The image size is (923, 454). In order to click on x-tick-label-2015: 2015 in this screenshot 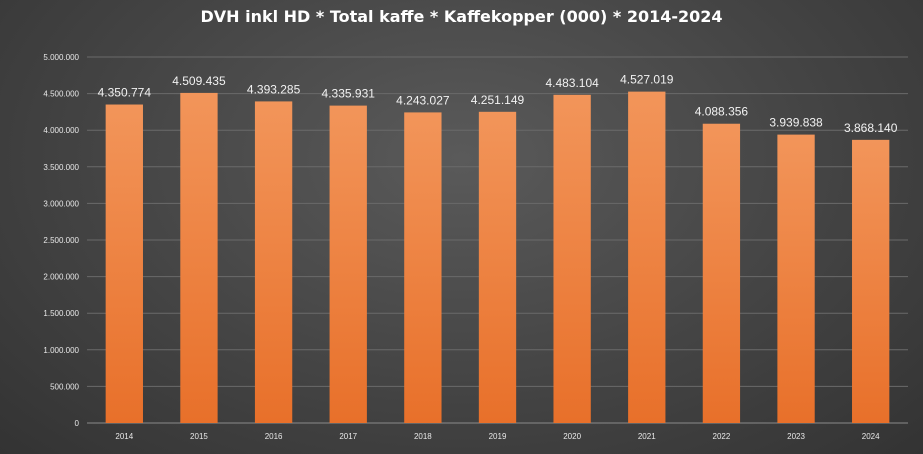, I will do `click(199, 436)`.